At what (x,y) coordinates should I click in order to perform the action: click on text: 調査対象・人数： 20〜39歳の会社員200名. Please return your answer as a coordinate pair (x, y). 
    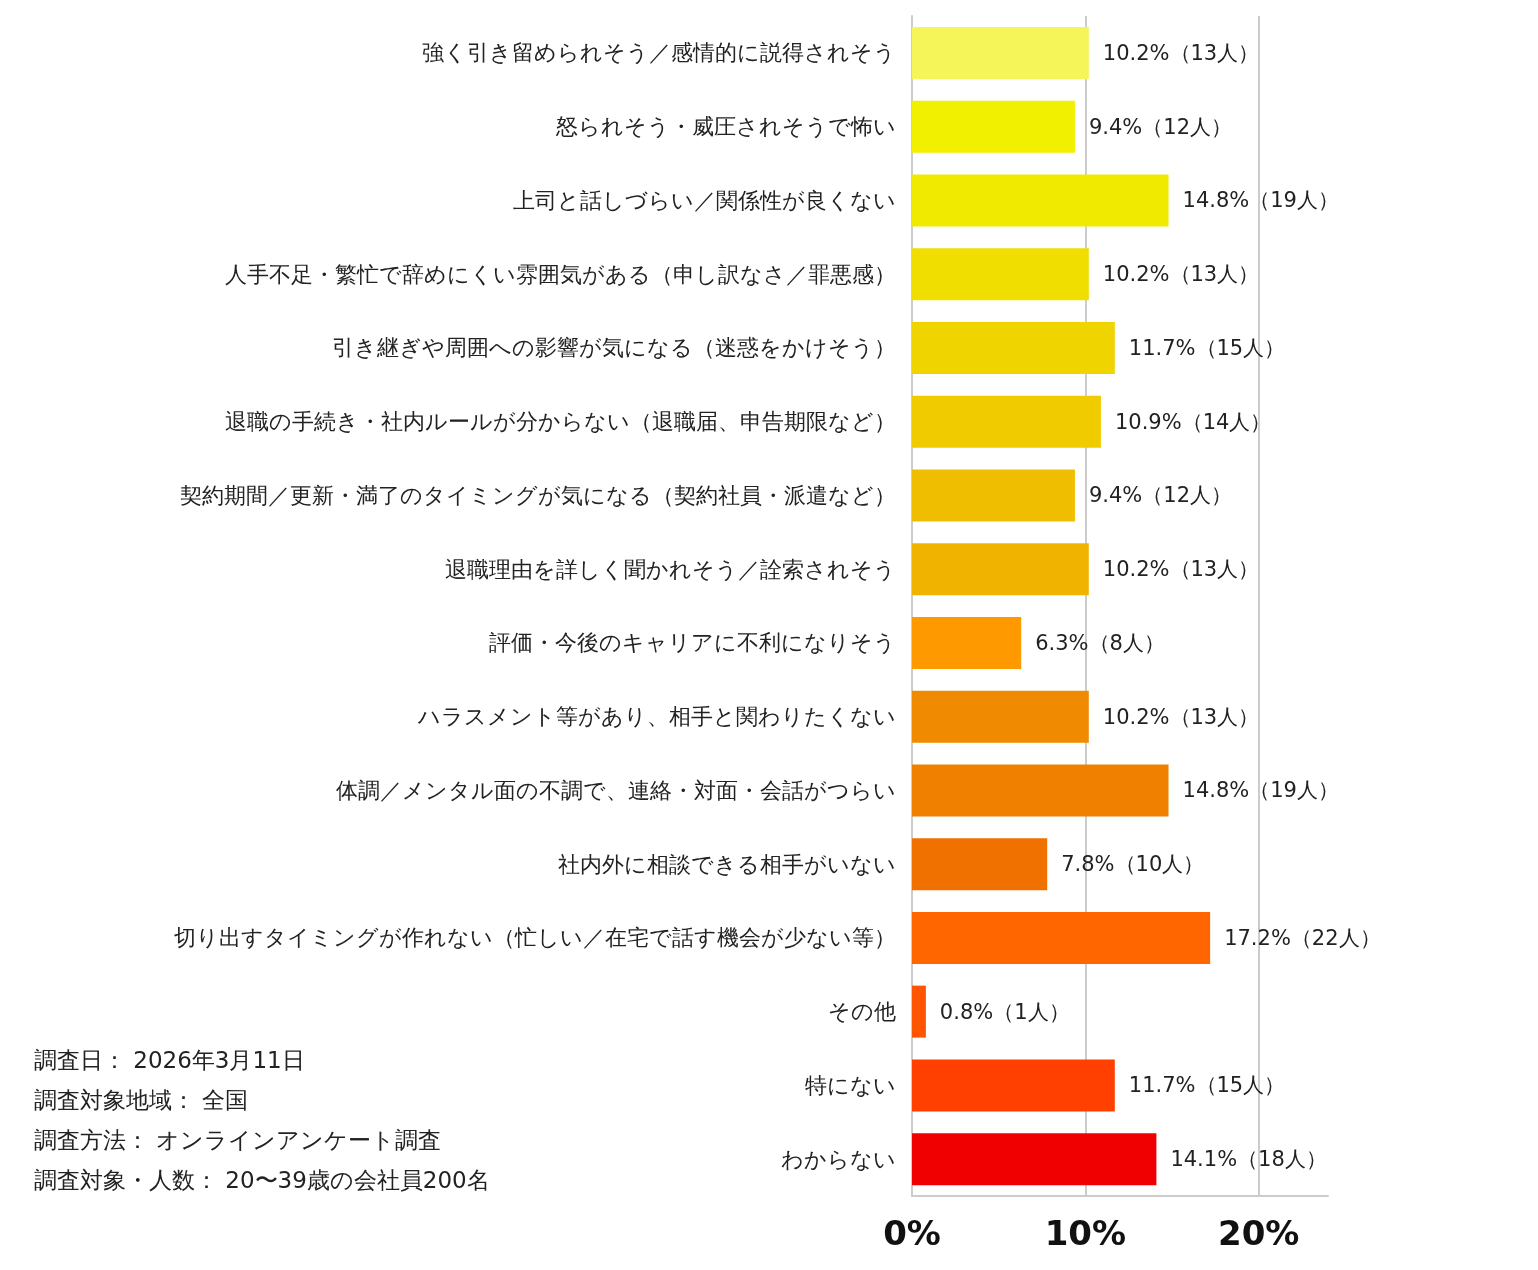
    Looking at the image, I should click on (262, 1179).